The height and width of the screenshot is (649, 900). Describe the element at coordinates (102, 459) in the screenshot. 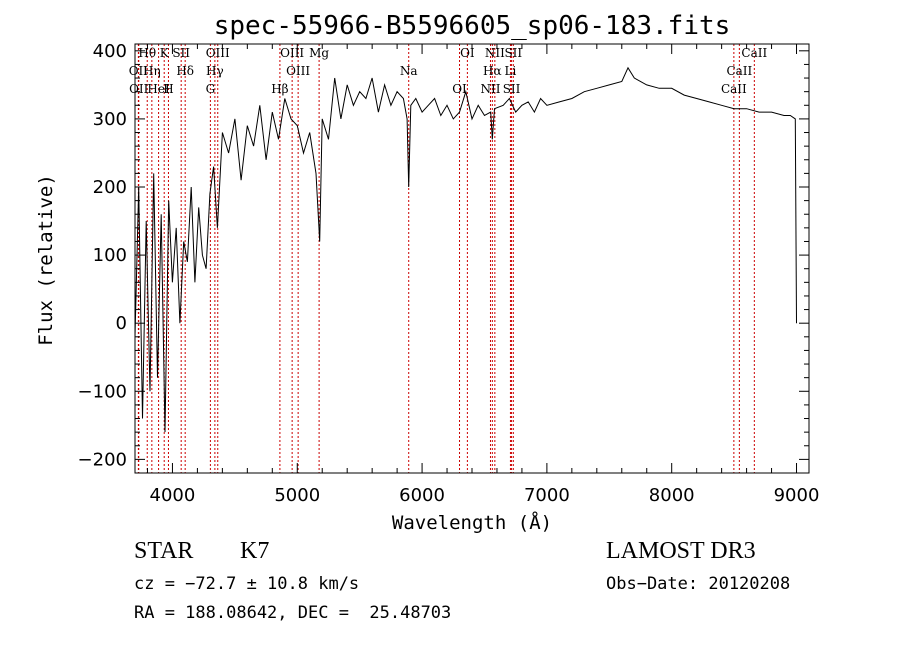

I see `y-tick-label: −200` at that location.